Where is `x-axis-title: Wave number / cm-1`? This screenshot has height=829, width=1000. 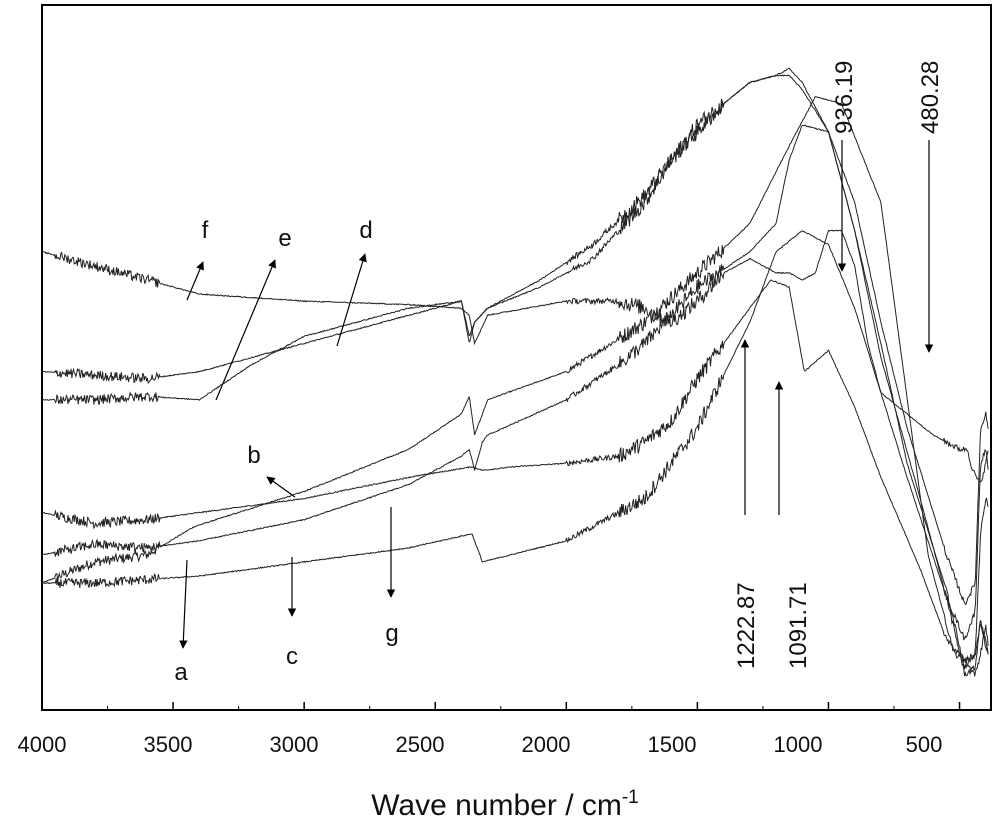
x-axis-title: Wave number / cm-1 is located at coordinates (505, 804).